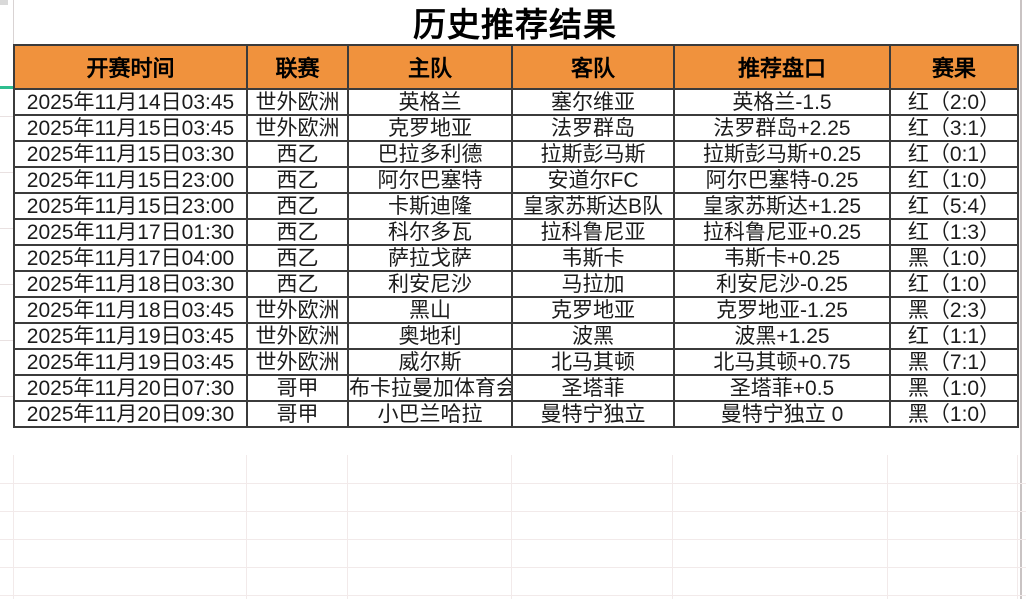 The image size is (1026, 599). I want to click on cell-kickoff-time: 2025年11月17日04:00, so click(130, 258).